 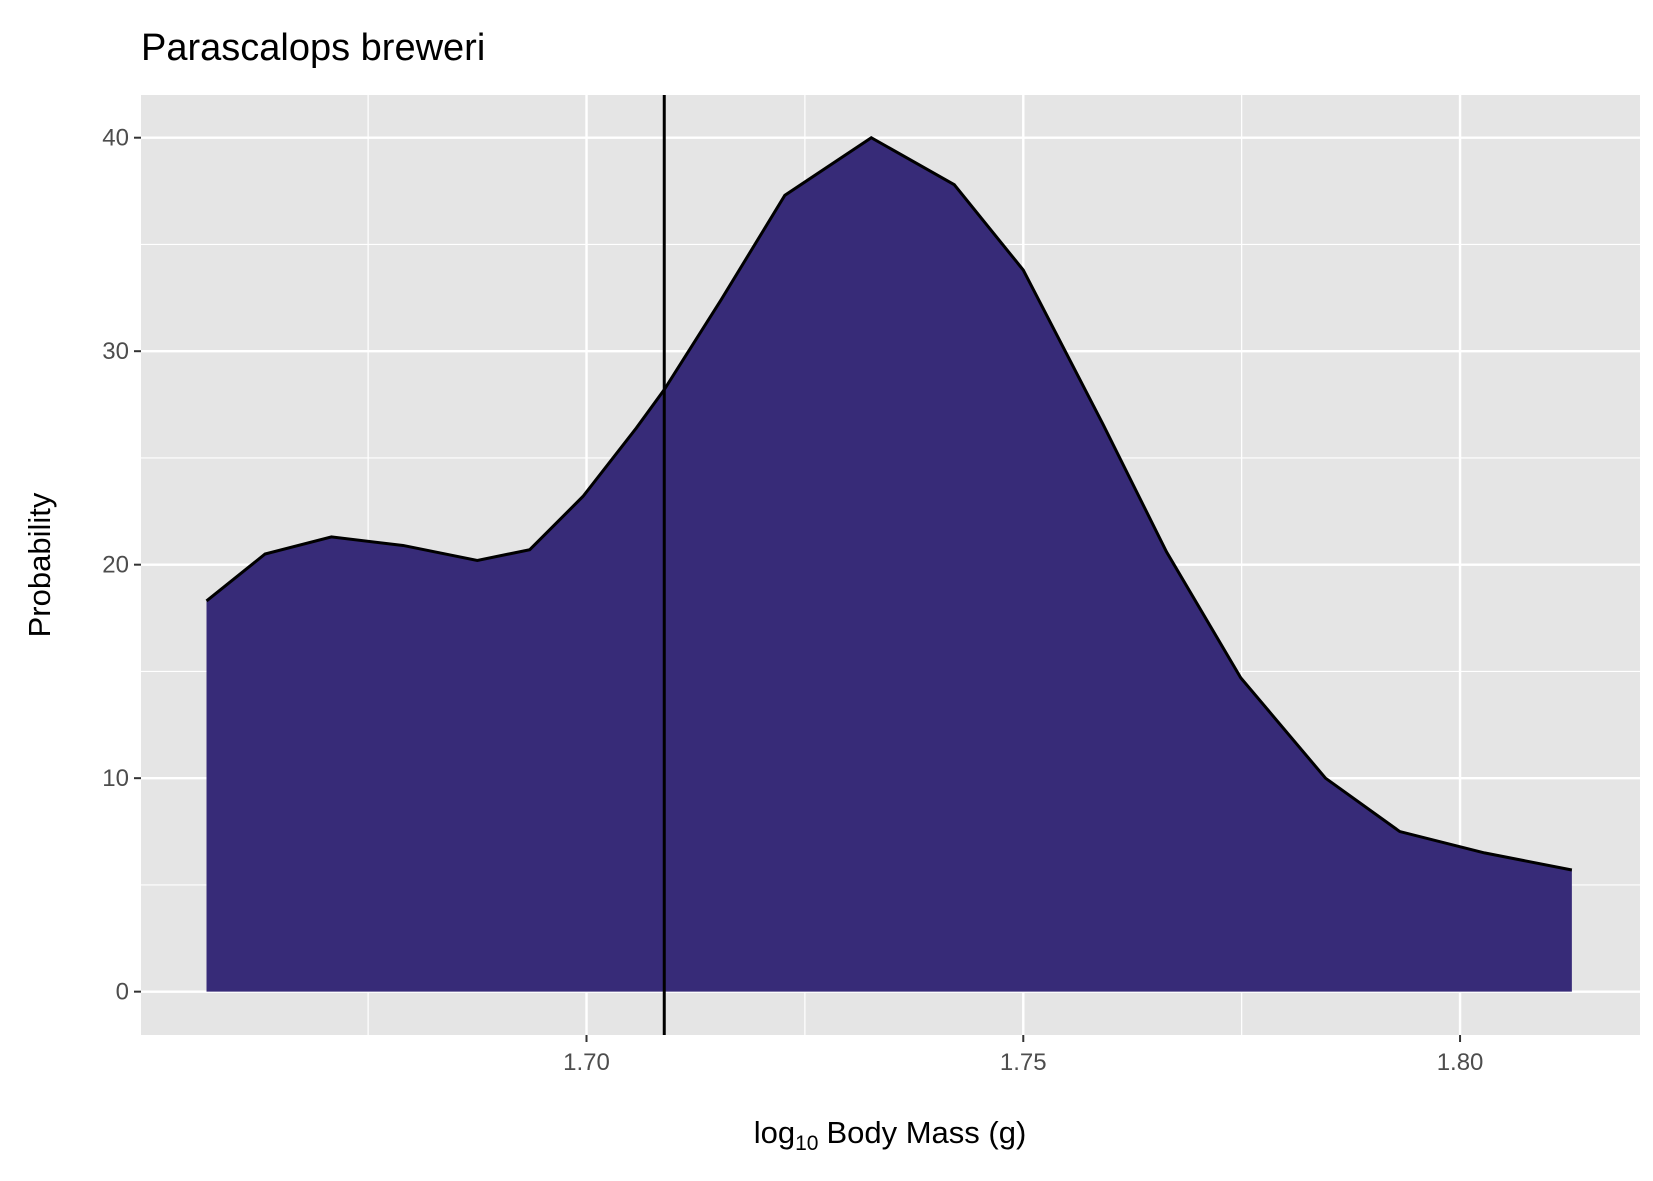 I want to click on x-axis-title-subscript: 10, so click(x=806, y=1143).